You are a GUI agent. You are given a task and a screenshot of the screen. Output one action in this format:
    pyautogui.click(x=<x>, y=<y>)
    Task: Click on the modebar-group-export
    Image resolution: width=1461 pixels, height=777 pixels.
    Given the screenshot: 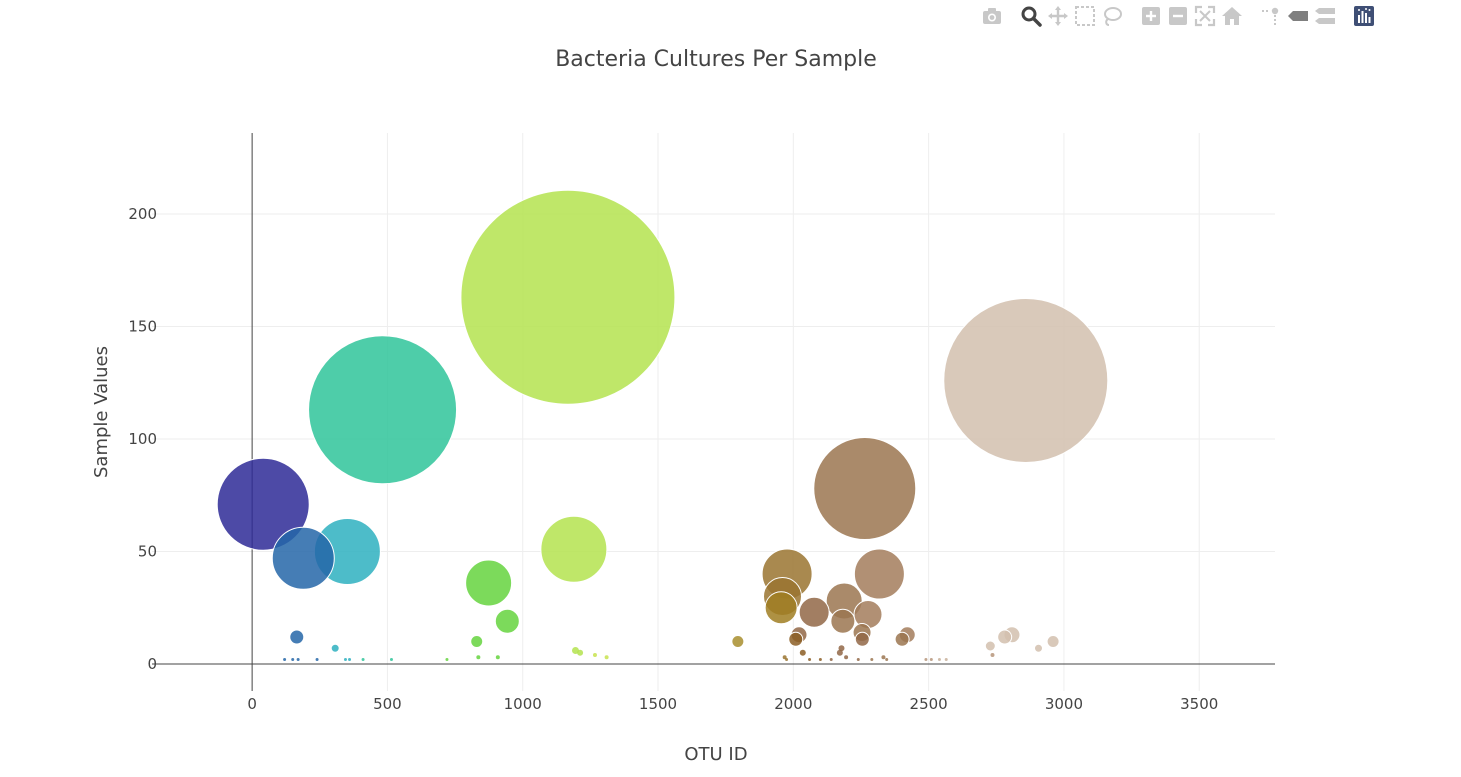 What is the action you would take?
    pyautogui.click(x=991, y=16)
    